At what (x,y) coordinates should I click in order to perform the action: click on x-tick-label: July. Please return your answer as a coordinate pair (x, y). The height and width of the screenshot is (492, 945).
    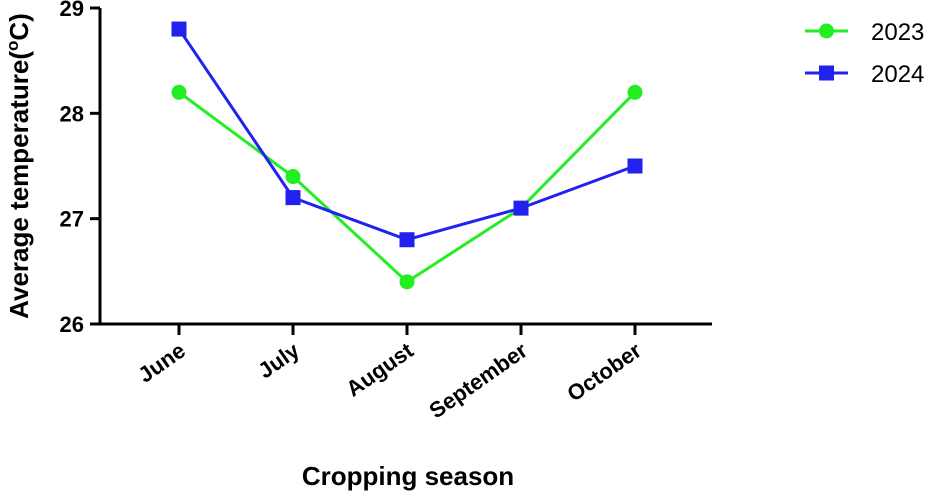
    Looking at the image, I should click on (278, 360).